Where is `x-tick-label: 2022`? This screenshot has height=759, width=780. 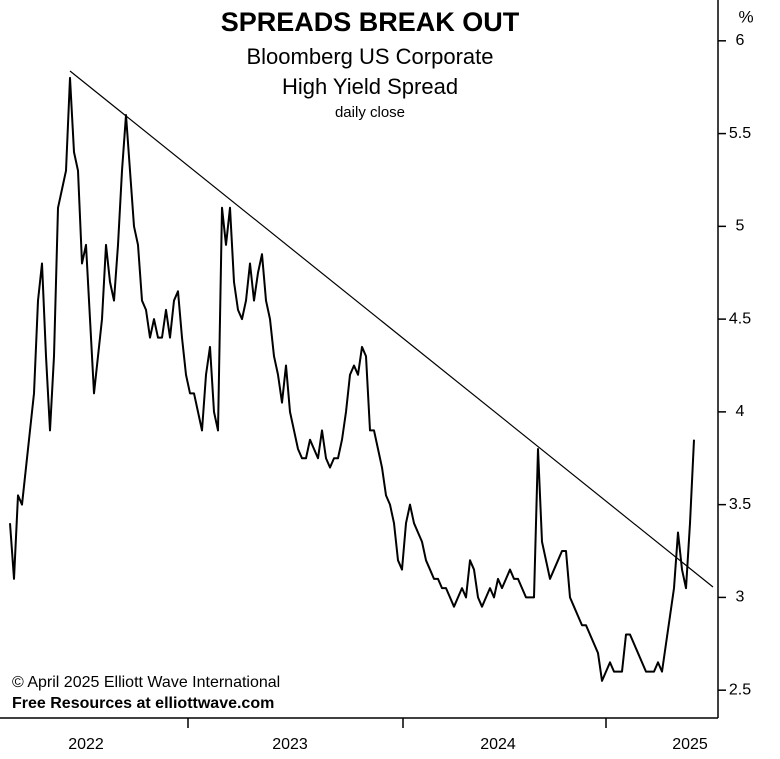
x-tick-label: 2022 is located at coordinates (86, 744).